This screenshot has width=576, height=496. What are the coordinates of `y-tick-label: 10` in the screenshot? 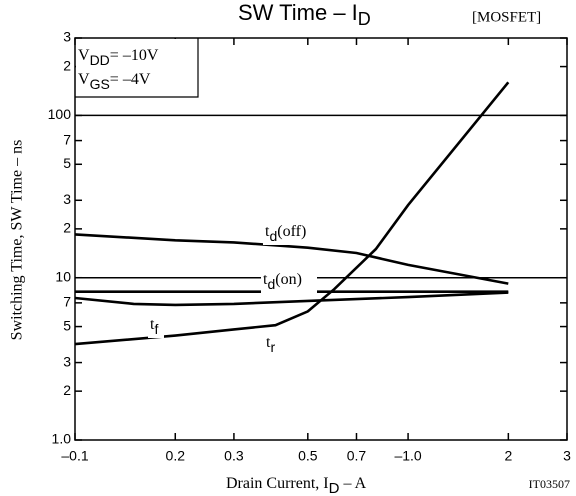 It's located at (63, 276).